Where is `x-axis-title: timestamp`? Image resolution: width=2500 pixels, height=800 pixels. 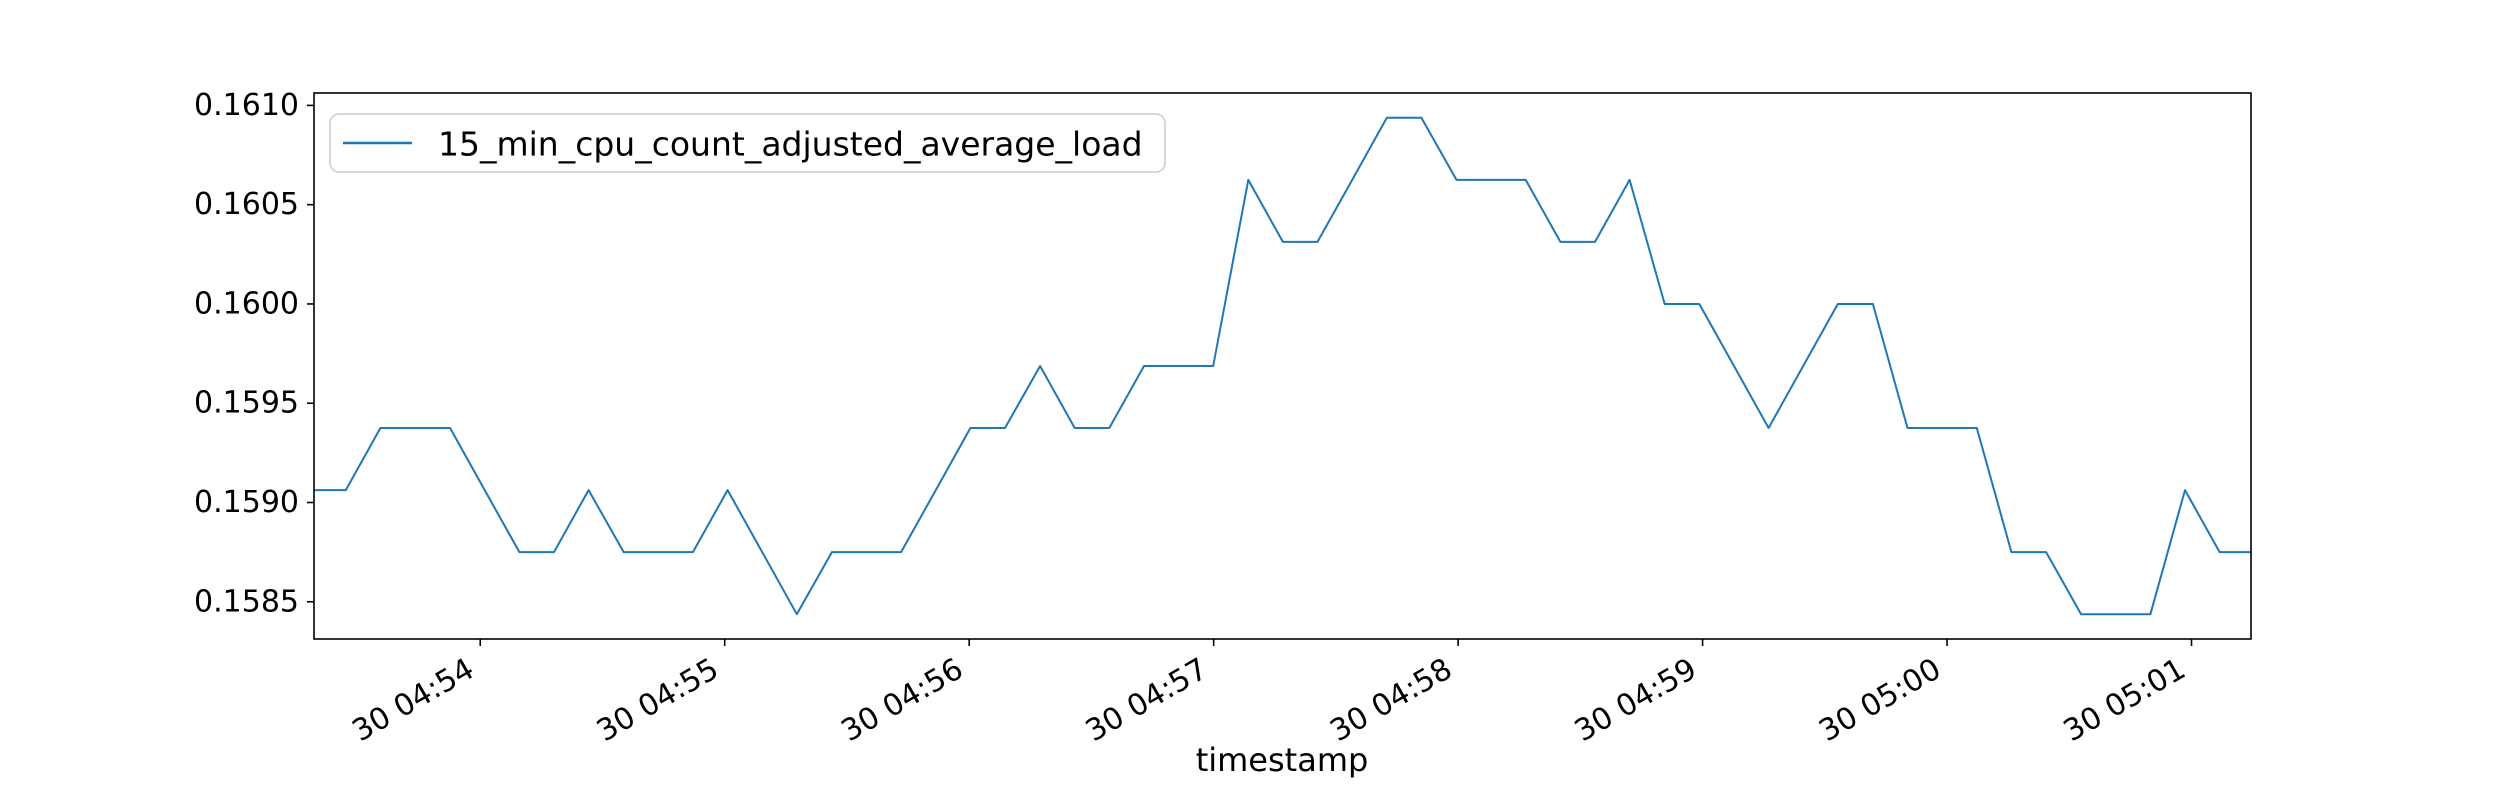 x-axis-title: timestamp is located at coordinates (1282, 760).